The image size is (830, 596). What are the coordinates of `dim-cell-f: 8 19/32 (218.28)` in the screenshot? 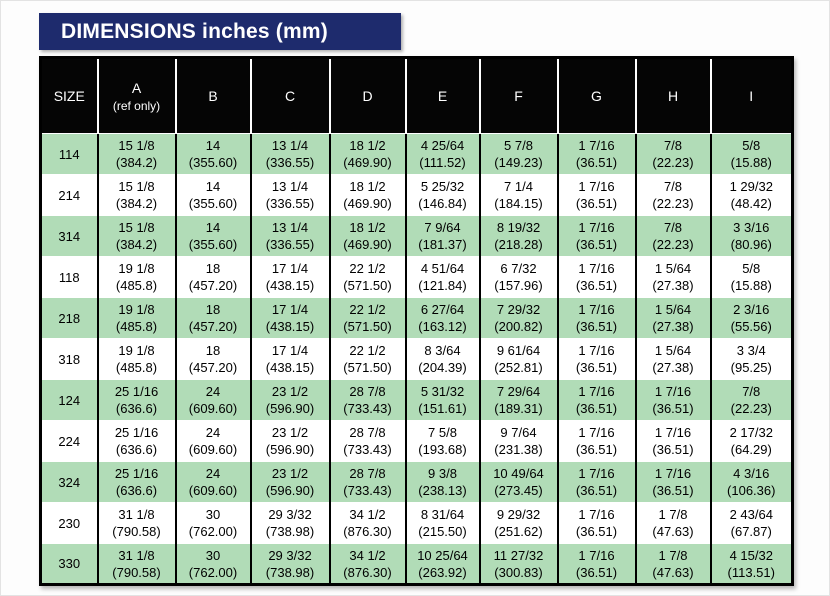 It's located at (518, 236).